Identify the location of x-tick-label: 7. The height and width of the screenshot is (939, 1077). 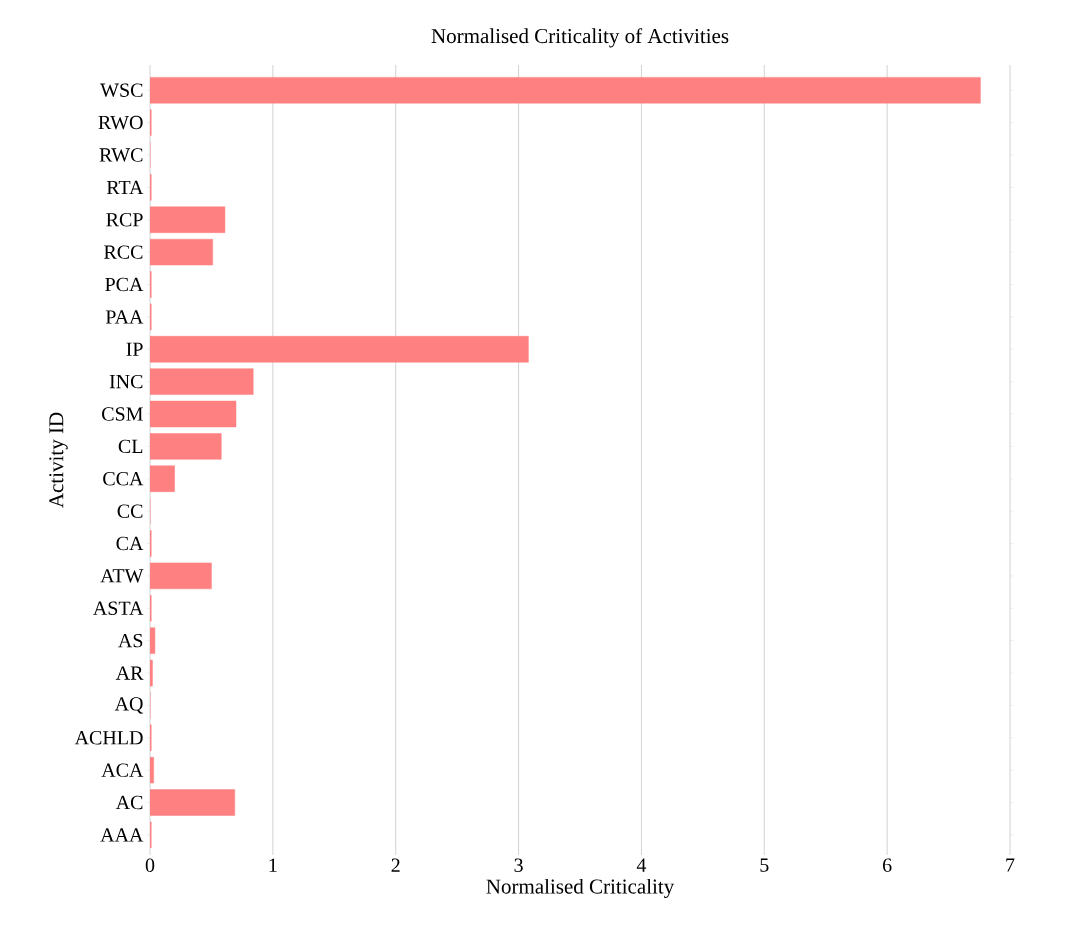
(1010, 865).